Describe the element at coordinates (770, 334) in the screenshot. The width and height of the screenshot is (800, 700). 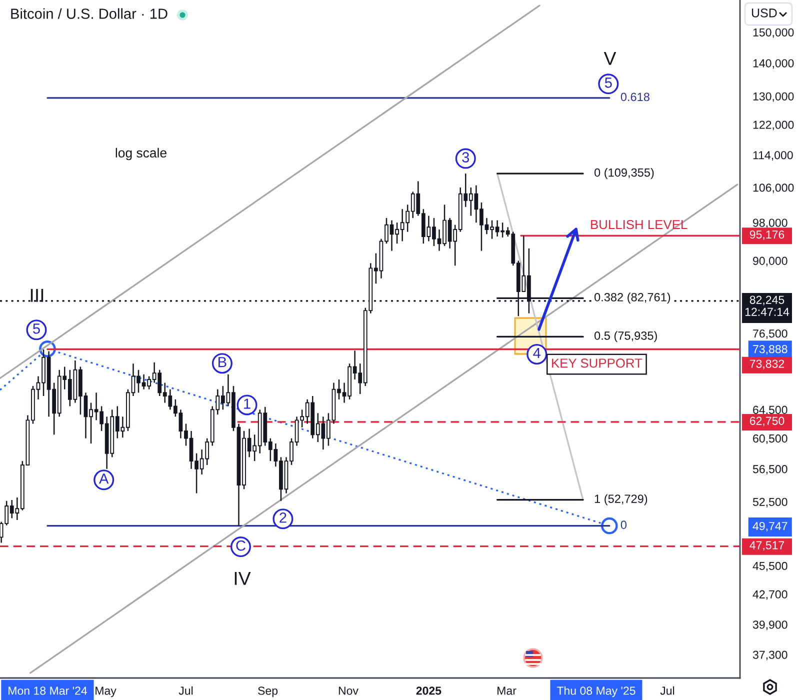
I see `y-tick-label: 76,500` at that location.